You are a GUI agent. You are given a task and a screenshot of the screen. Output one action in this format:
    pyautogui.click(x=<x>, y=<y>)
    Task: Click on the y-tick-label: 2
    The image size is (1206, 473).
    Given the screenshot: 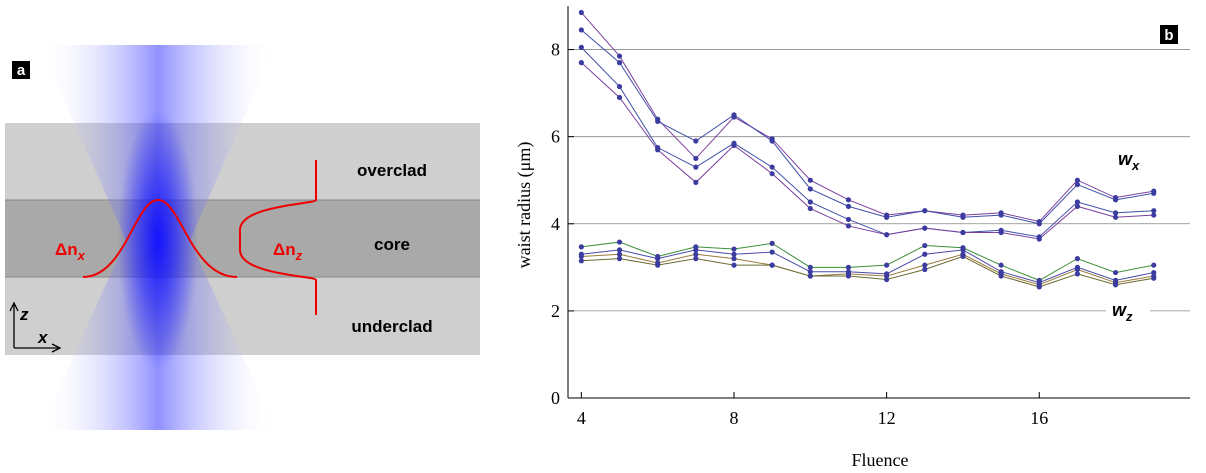 What is the action you would take?
    pyautogui.click(x=555, y=311)
    